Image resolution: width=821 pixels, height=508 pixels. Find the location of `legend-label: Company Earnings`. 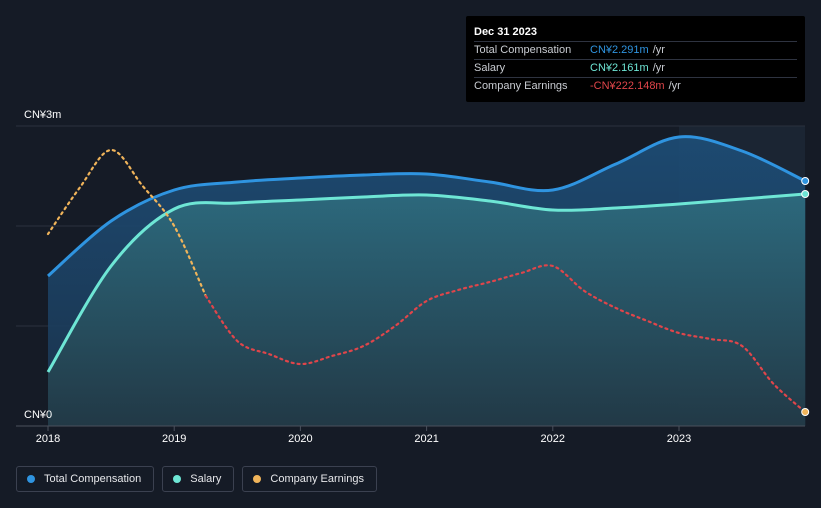

legend-label: Company Earnings is located at coordinates (317, 479).